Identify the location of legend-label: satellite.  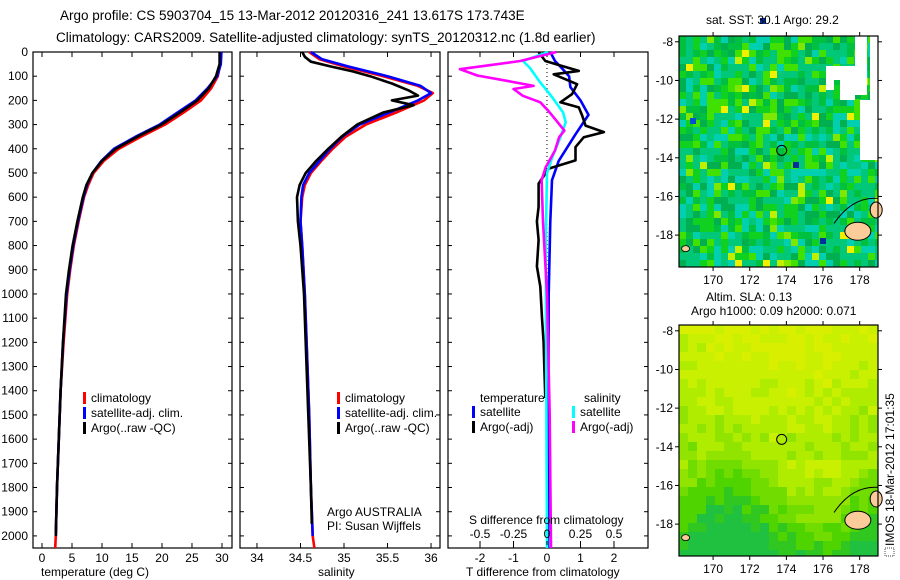
(500, 412).